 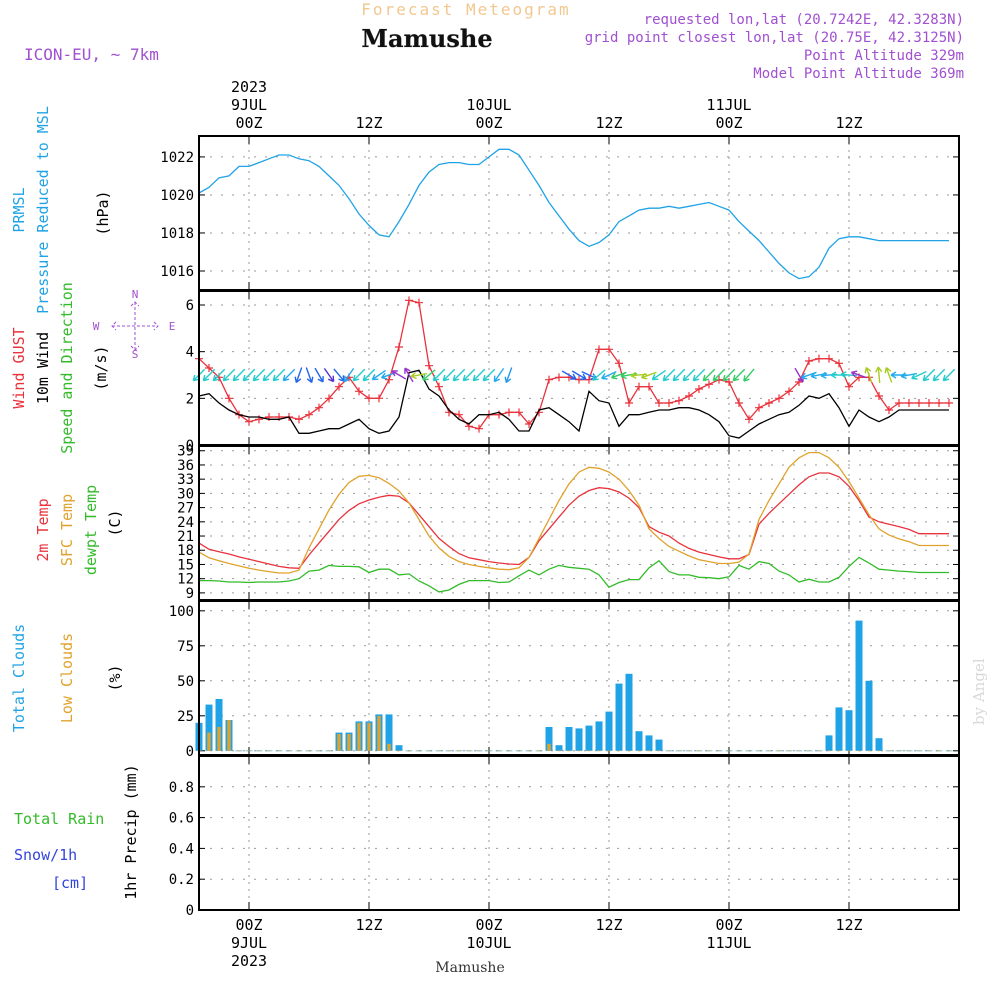 I want to click on y-tick-label: 1022, so click(x=177, y=158).